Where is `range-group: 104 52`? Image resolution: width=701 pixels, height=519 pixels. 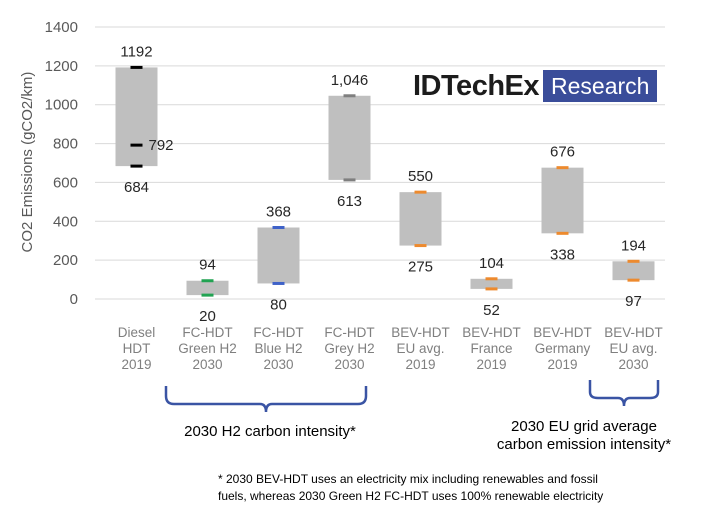
range-group: 104 52 is located at coordinates (491, 287).